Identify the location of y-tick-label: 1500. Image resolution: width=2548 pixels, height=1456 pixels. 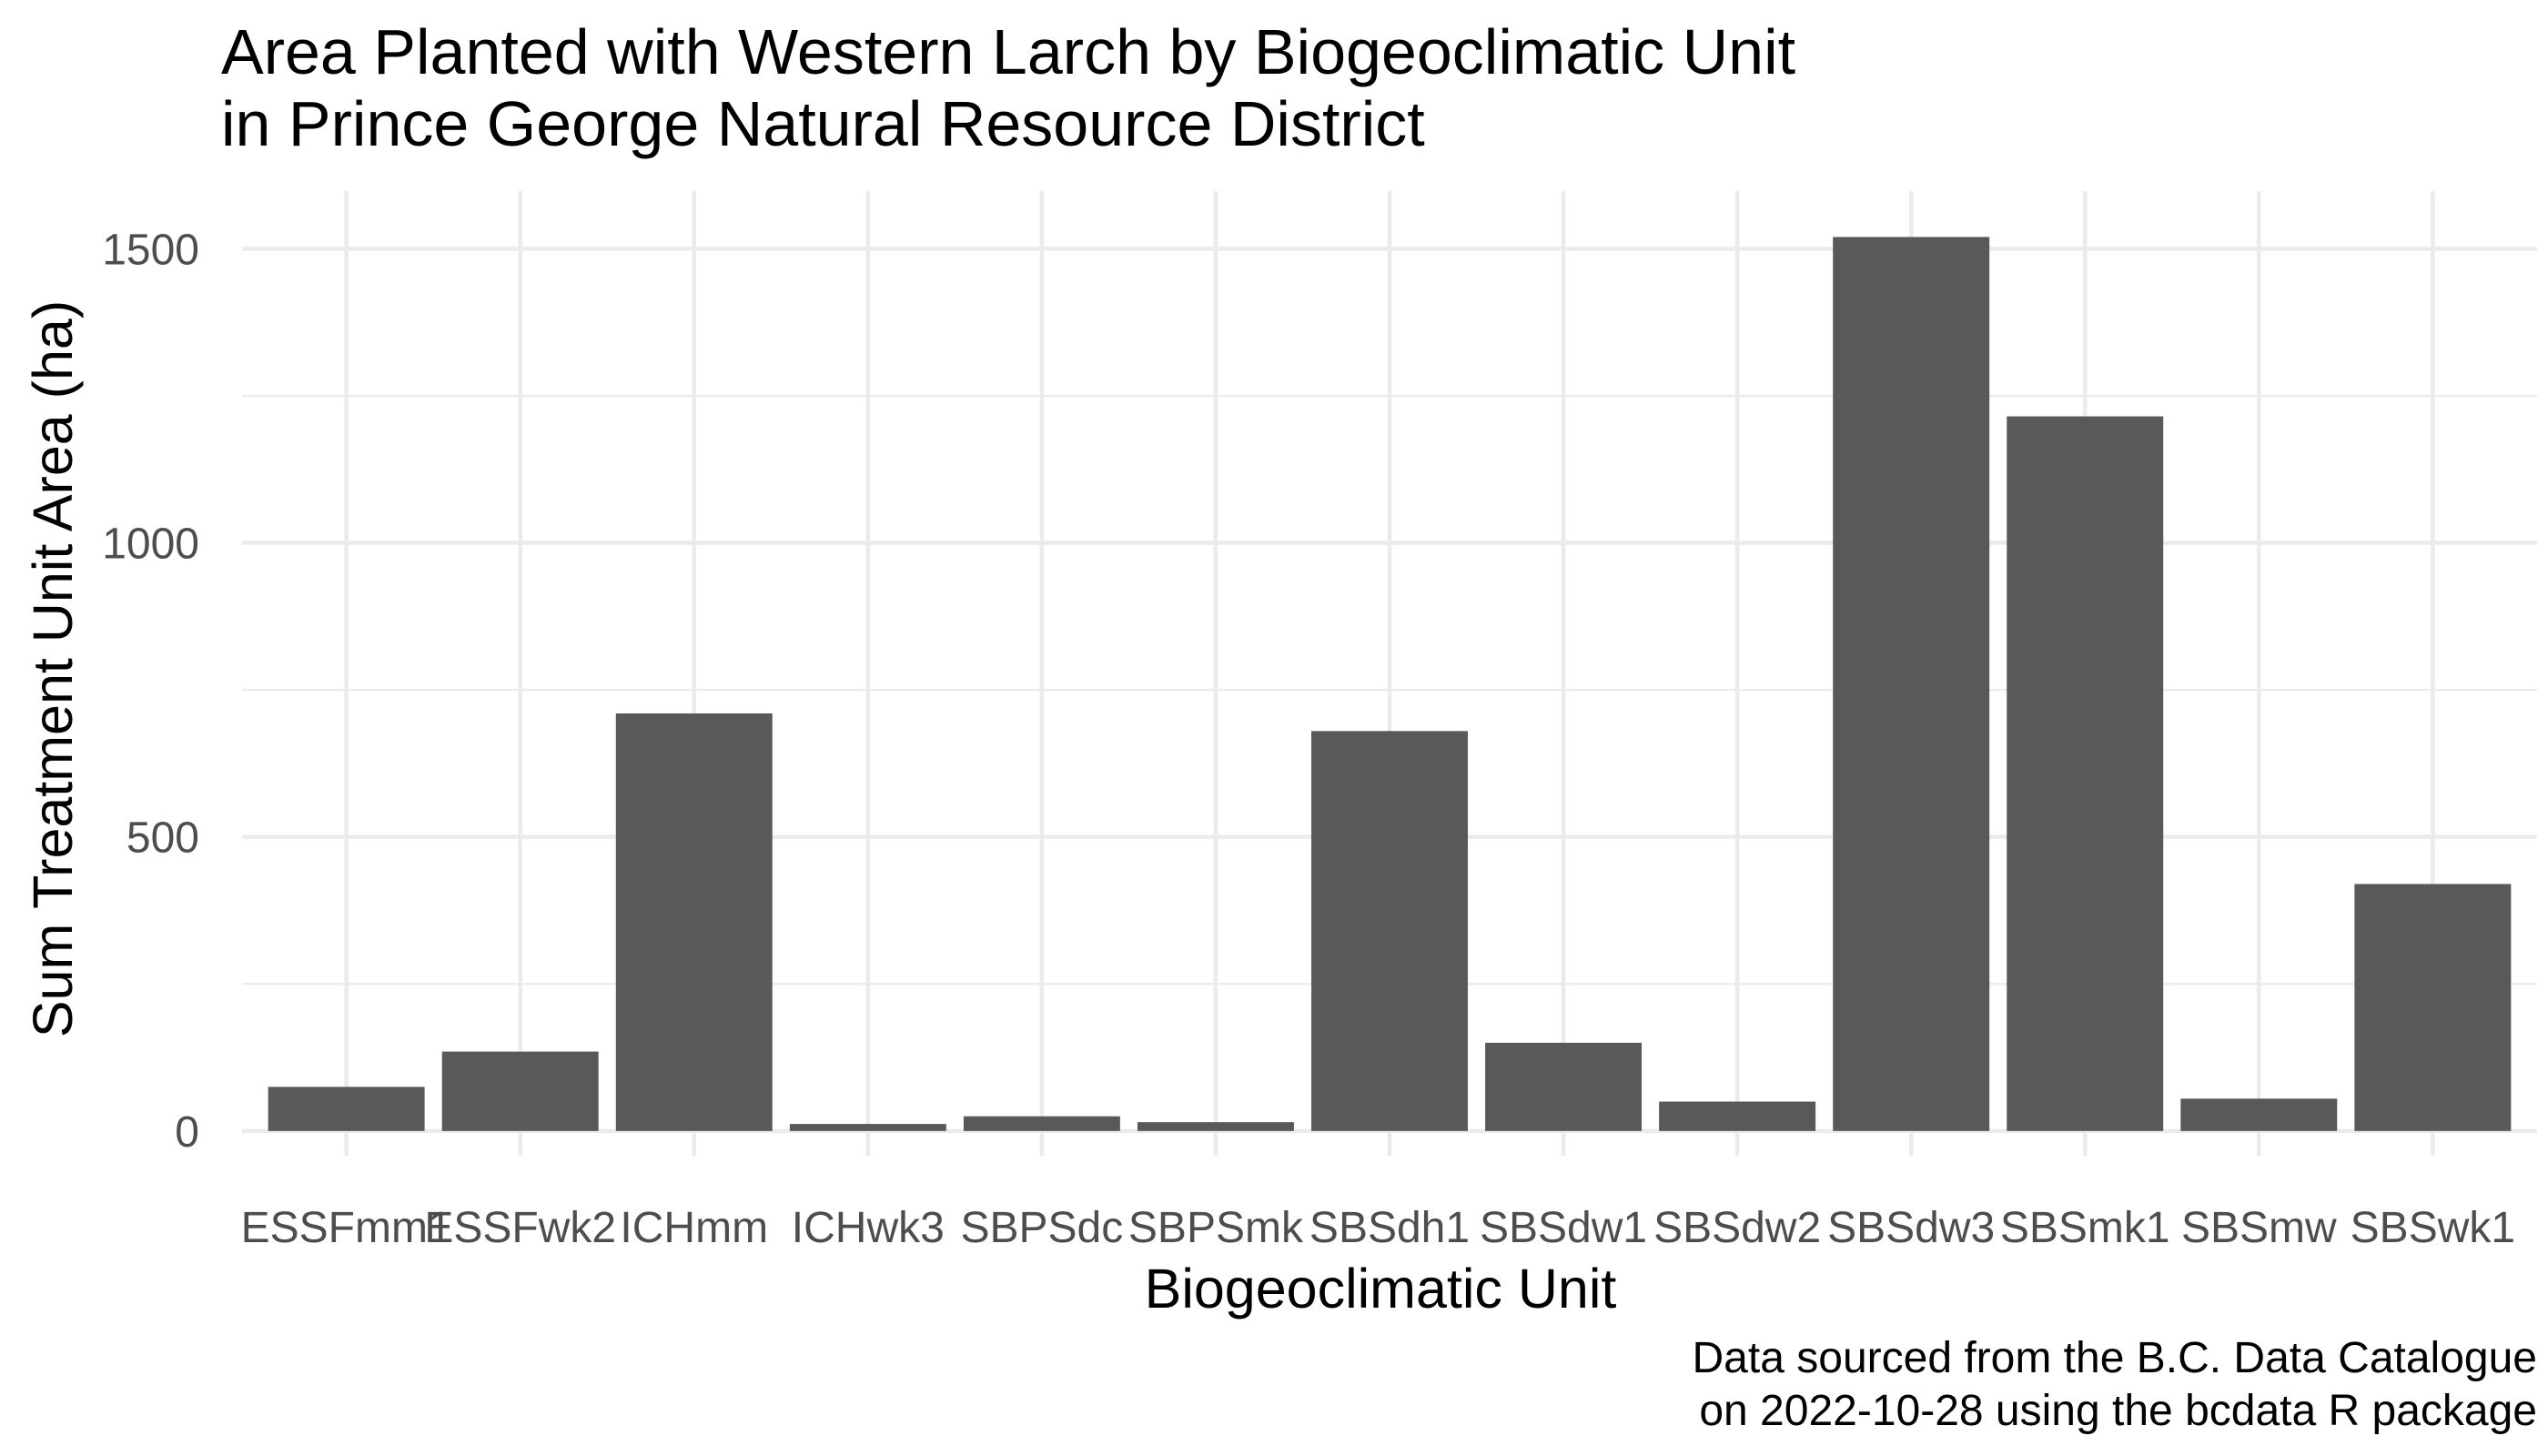
(150, 250).